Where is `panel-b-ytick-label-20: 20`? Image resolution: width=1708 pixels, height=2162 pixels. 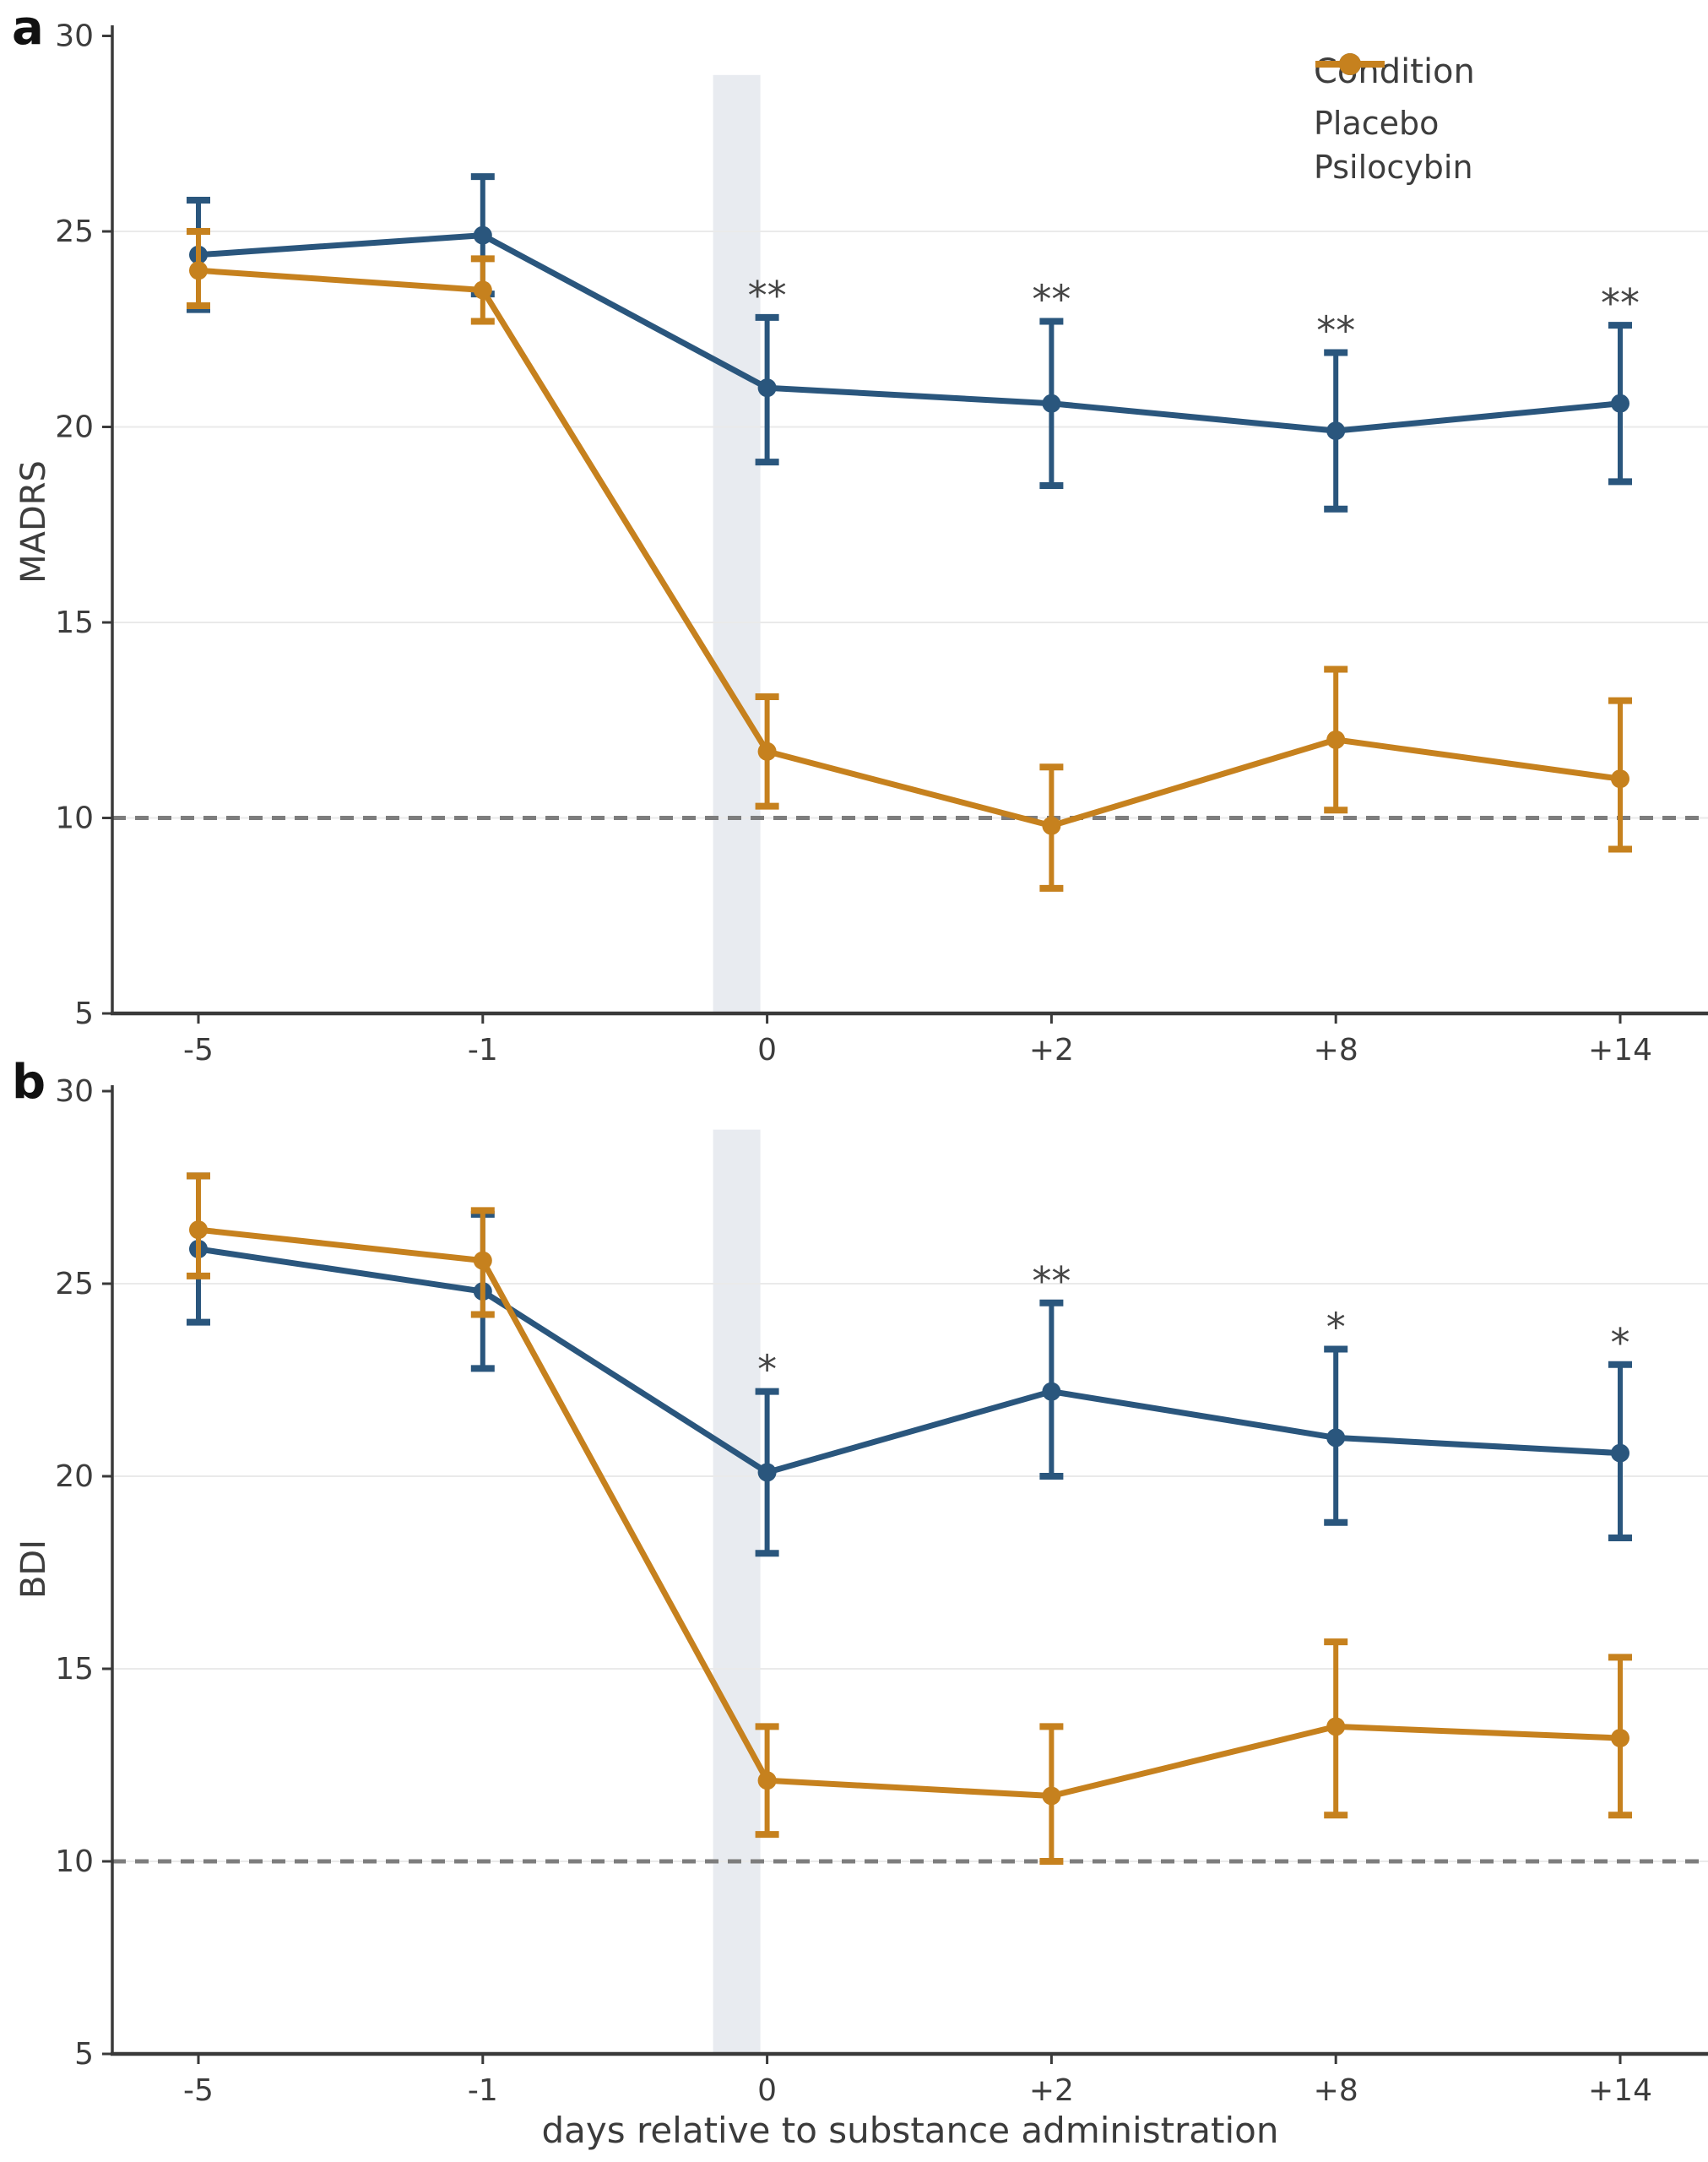
panel-b-ytick-label-20: 20 is located at coordinates (74, 1476).